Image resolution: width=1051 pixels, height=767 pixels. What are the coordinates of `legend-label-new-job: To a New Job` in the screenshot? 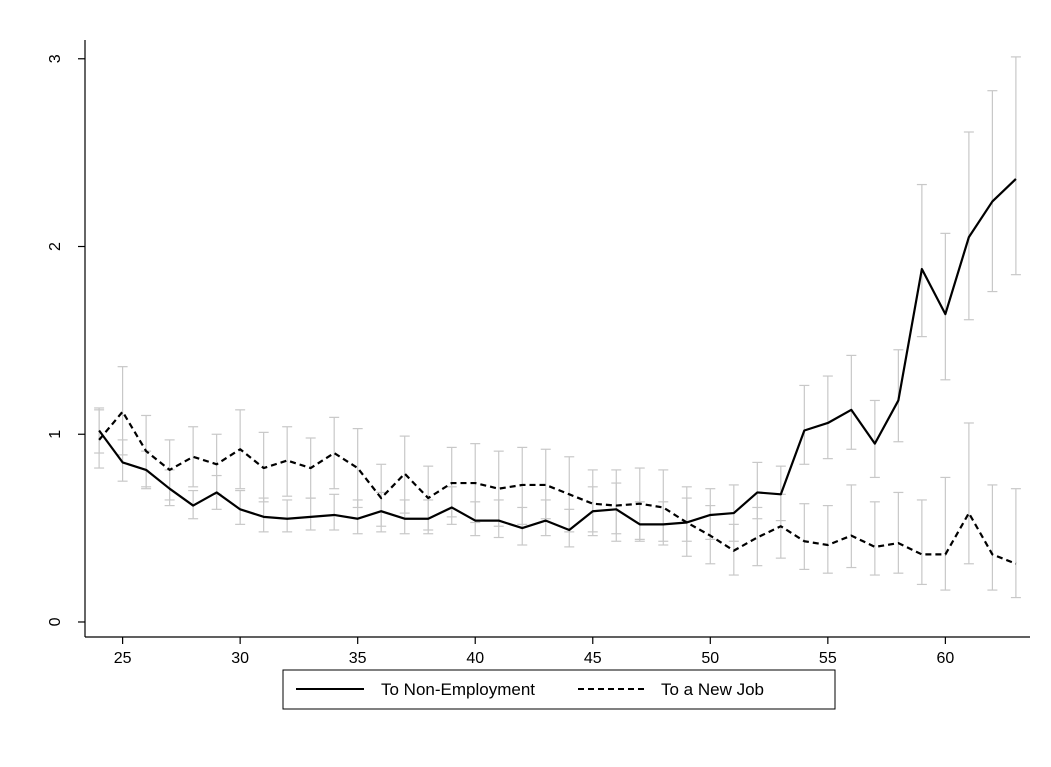 It's located at (712, 689).